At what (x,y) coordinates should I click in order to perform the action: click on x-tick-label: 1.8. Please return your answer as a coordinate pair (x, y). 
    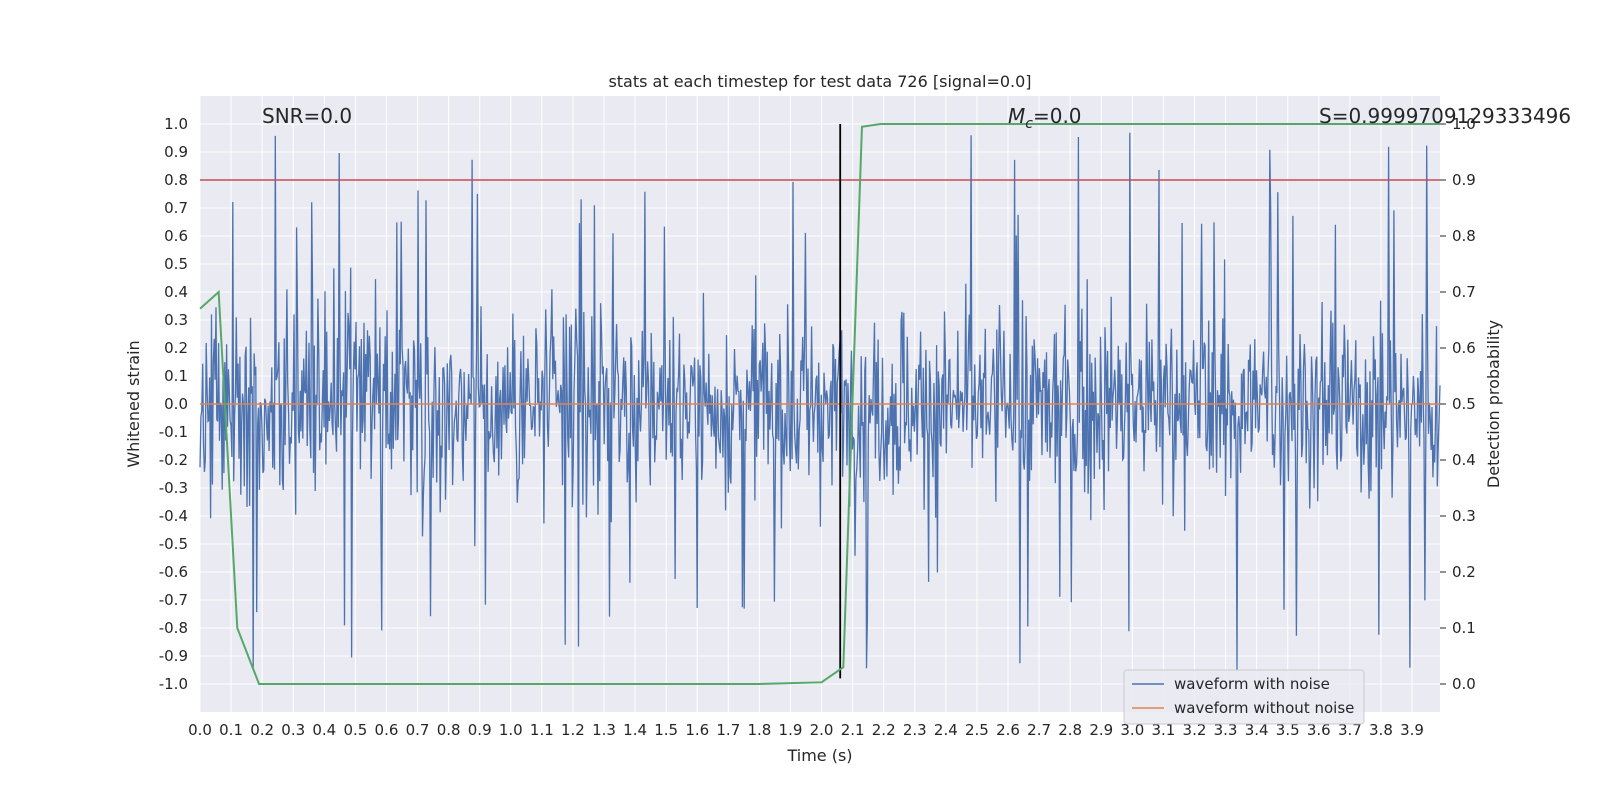
    Looking at the image, I should click on (759, 730).